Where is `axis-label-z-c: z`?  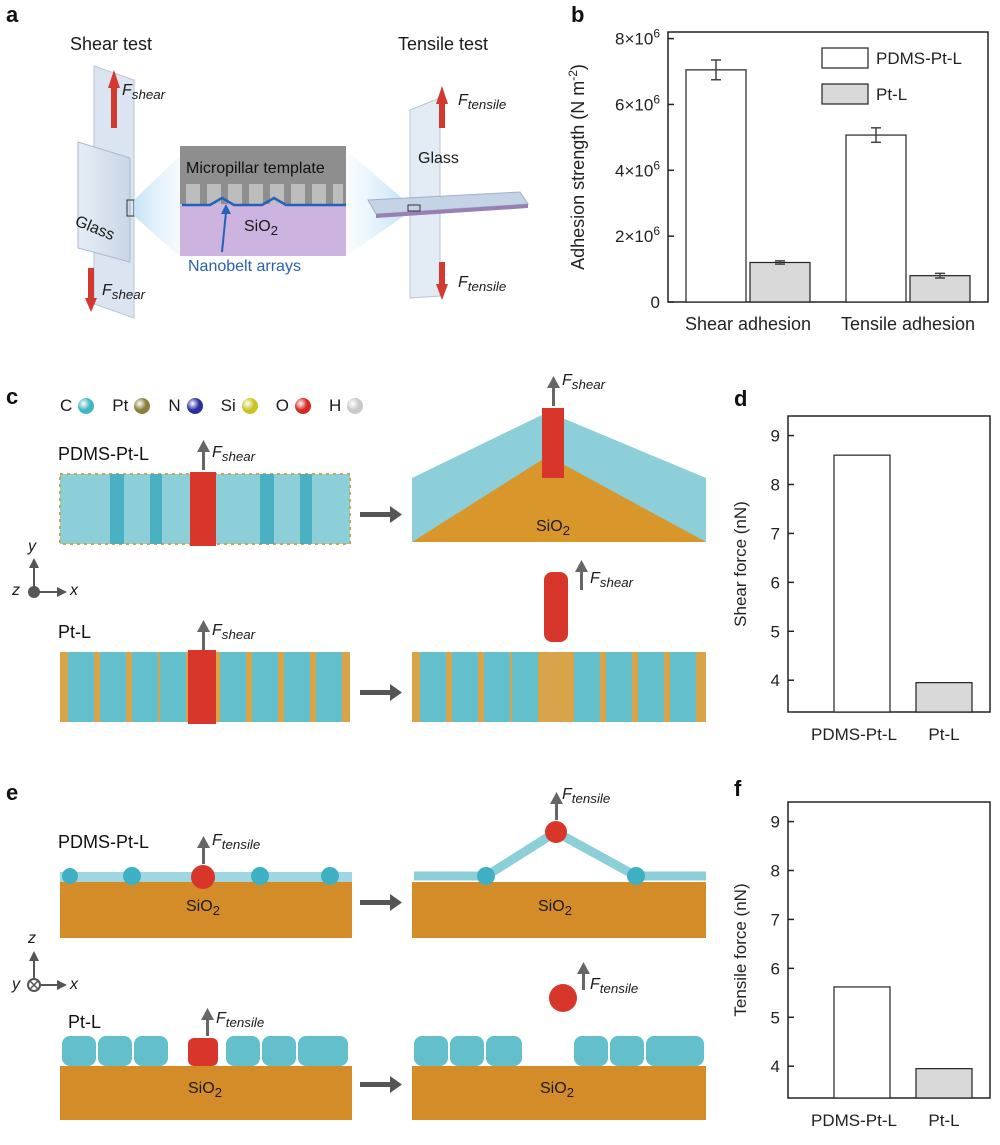 axis-label-z-c: z is located at coordinates (16, 590).